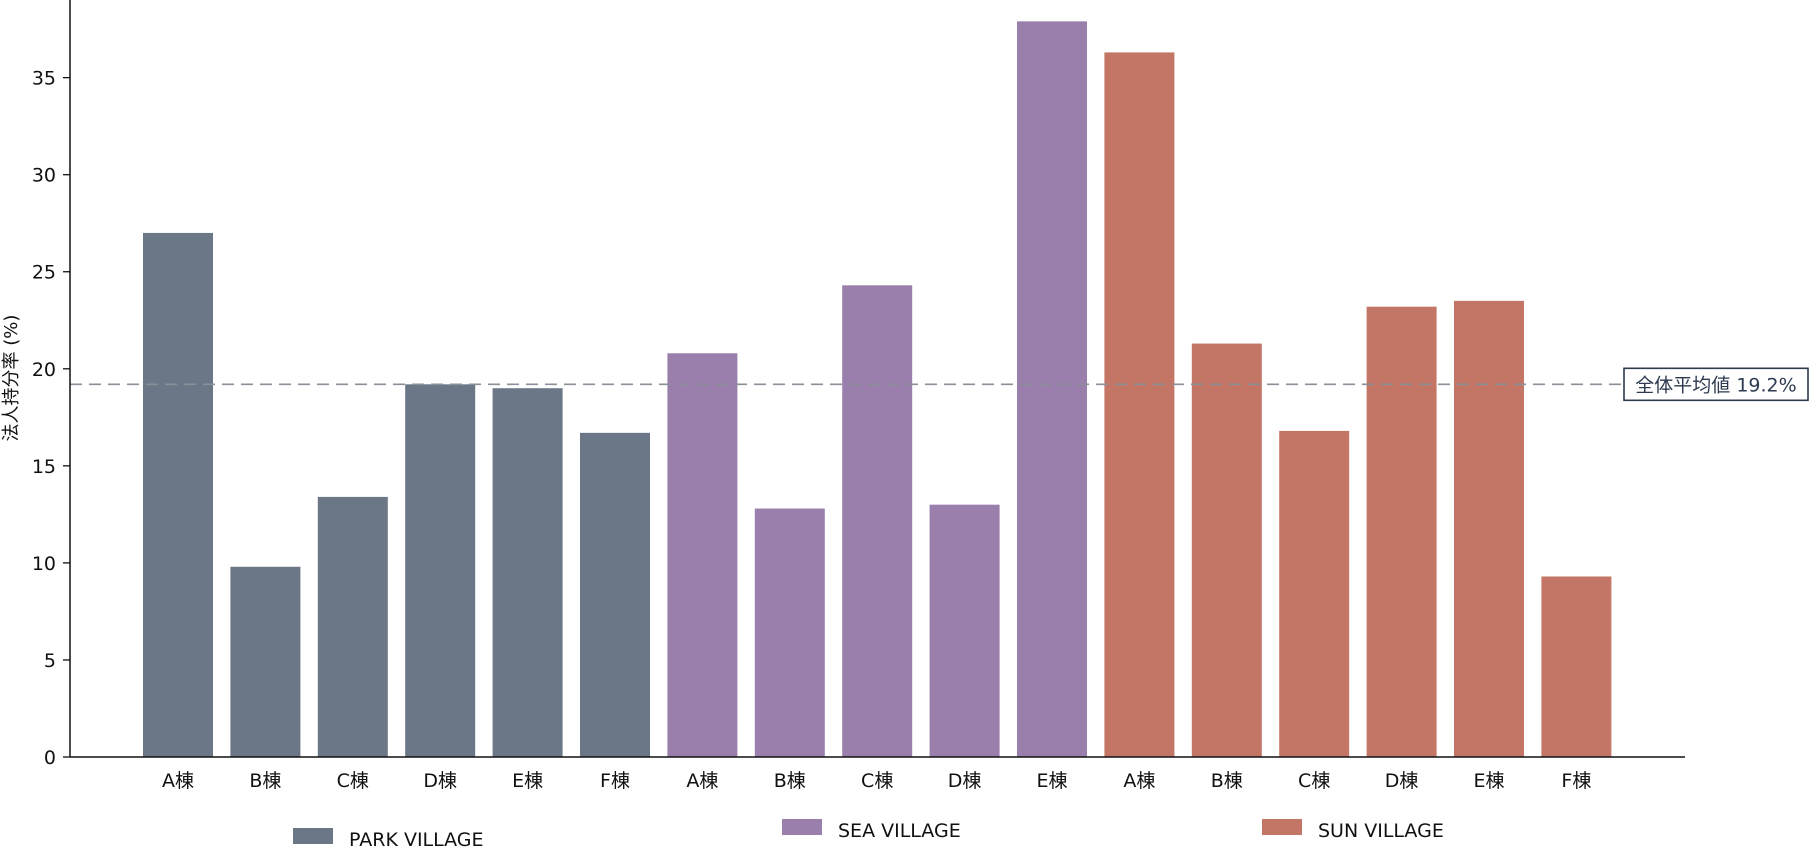 The height and width of the screenshot is (854, 1810). What do you see at coordinates (11, 378) in the screenshot?
I see `y-axis-title: 法人持分率 (%)` at bounding box center [11, 378].